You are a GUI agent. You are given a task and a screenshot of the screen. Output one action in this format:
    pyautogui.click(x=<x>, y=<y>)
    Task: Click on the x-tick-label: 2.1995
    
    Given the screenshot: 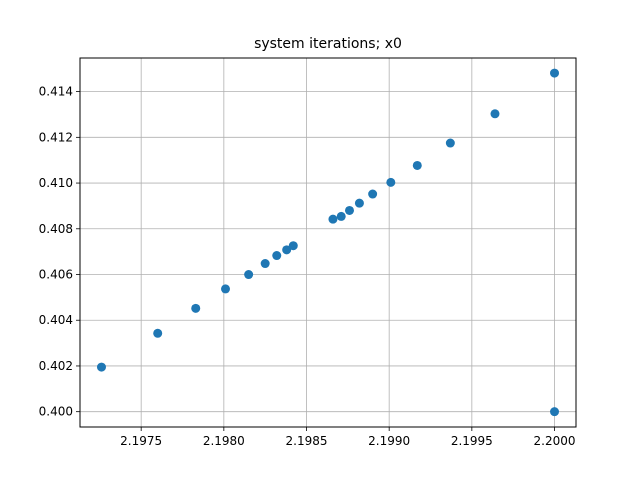 What is the action you would take?
    pyautogui.click(x=472, y=441)
    